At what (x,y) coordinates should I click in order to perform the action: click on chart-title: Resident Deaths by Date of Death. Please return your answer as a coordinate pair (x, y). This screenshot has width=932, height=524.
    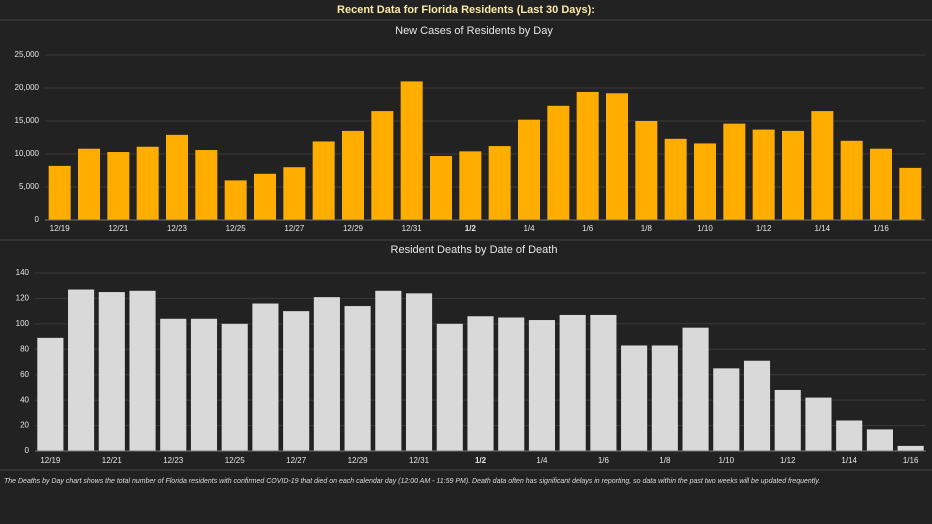
    Looking at the image, I should click on (474, 250).